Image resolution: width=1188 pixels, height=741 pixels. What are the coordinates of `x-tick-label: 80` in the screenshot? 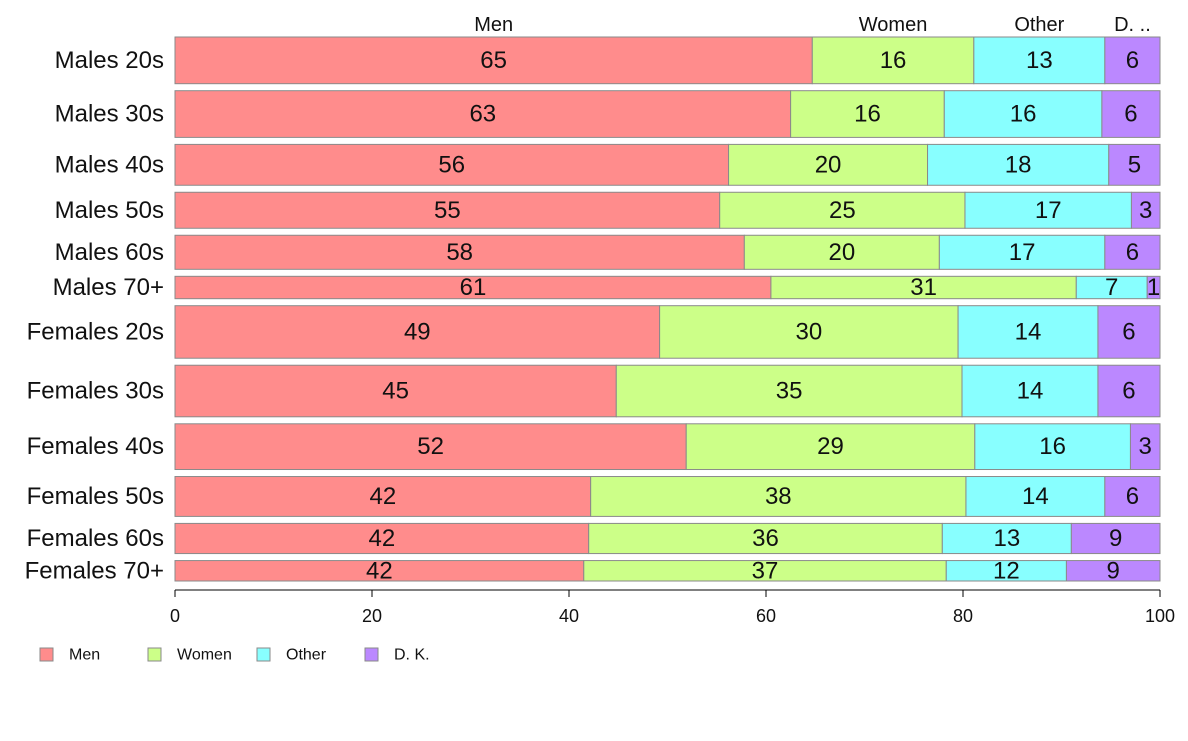 It's located at (963, 616).